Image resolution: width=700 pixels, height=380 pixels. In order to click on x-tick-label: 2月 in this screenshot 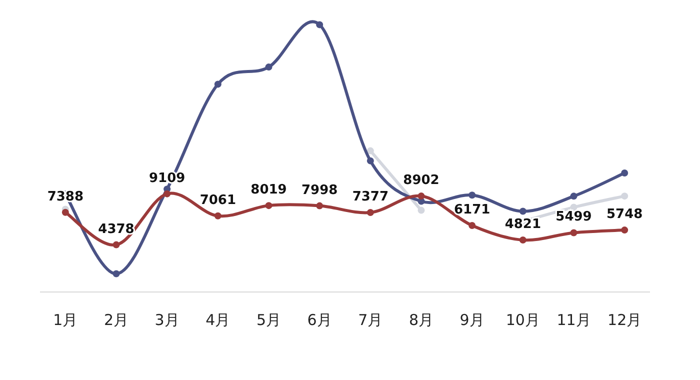, I will do `click(116, 320)`.